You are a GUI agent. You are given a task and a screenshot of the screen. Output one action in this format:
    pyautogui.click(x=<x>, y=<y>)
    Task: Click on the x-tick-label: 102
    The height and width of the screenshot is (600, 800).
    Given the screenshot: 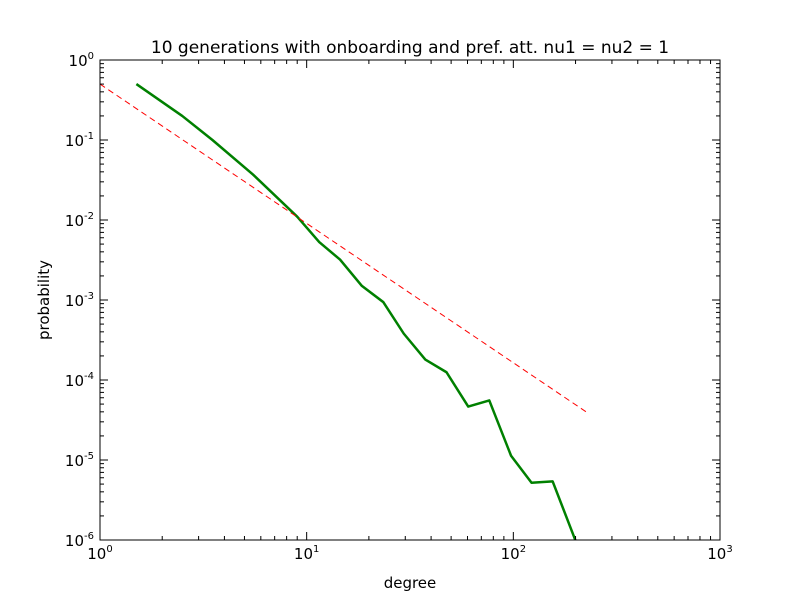 What is the action you would take?
    pyautogui.click(x=513, y=553)
    